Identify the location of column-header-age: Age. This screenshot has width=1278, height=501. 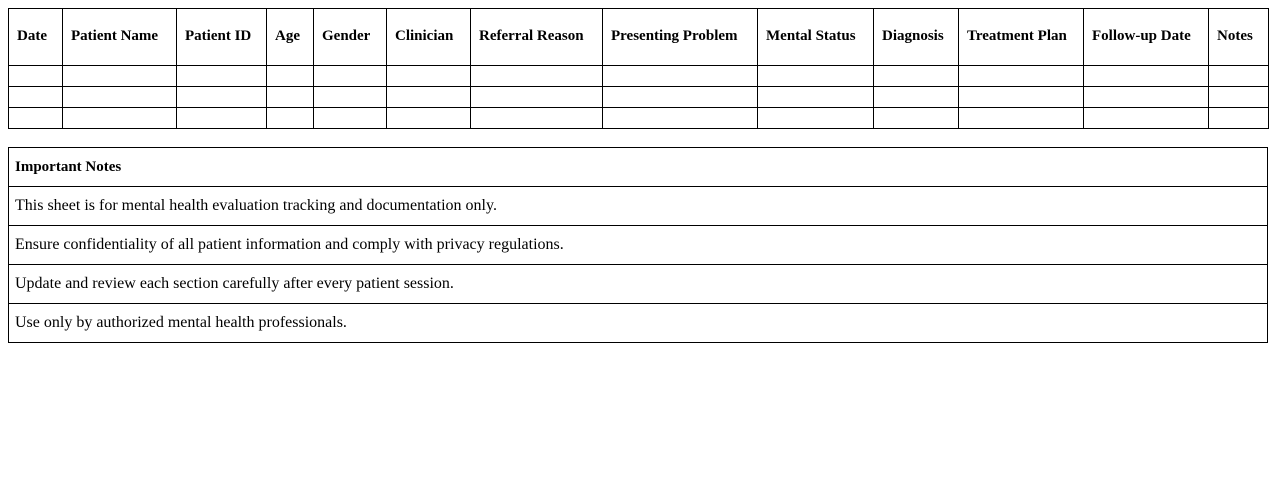
(290, 37).